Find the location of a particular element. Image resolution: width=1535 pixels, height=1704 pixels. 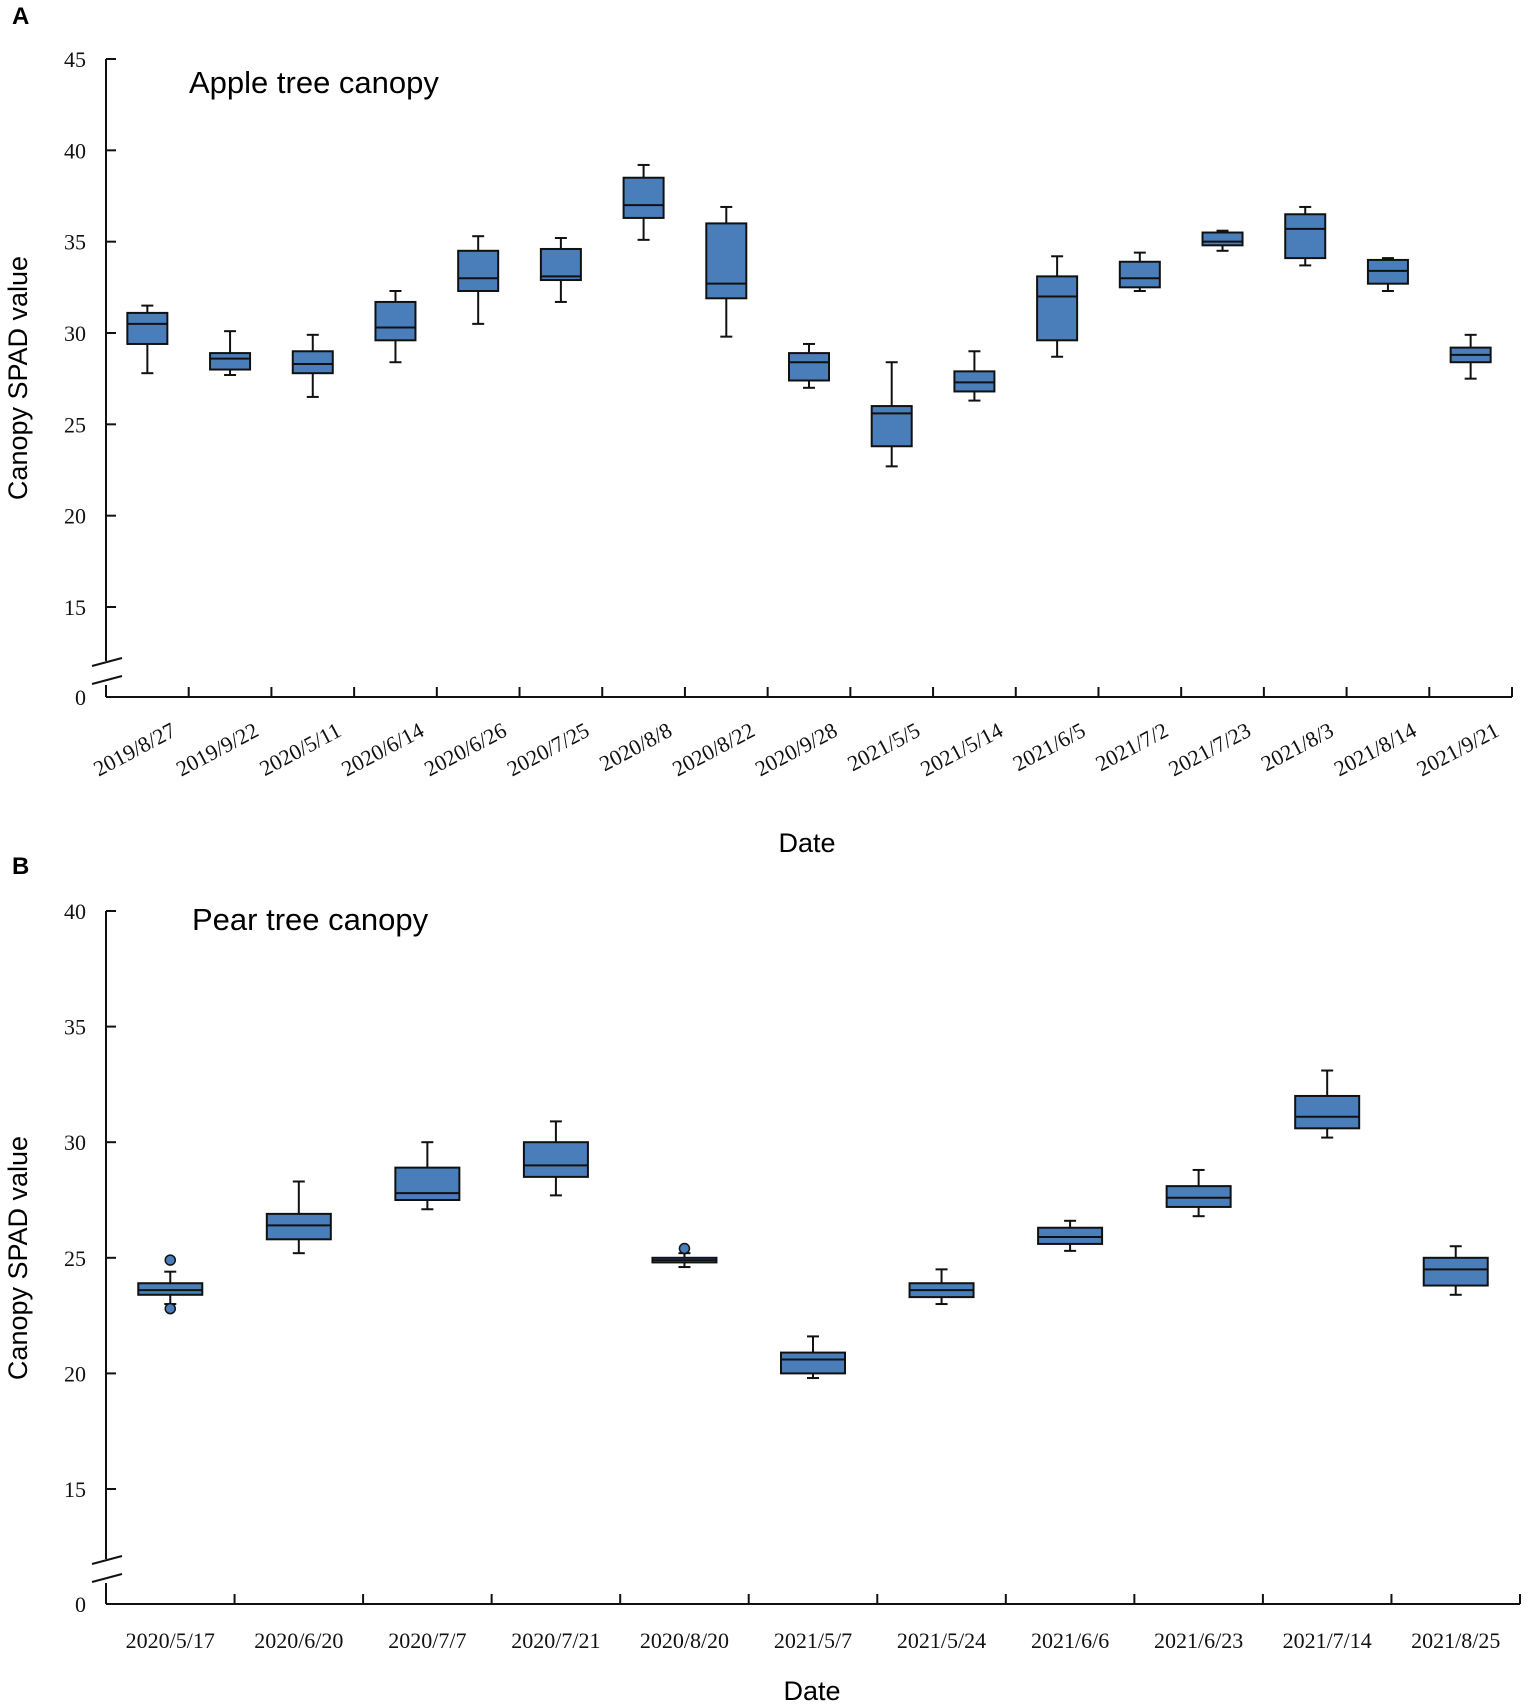

x-tick-label: 2020/5/17 is located at coordinates (170, 1640).